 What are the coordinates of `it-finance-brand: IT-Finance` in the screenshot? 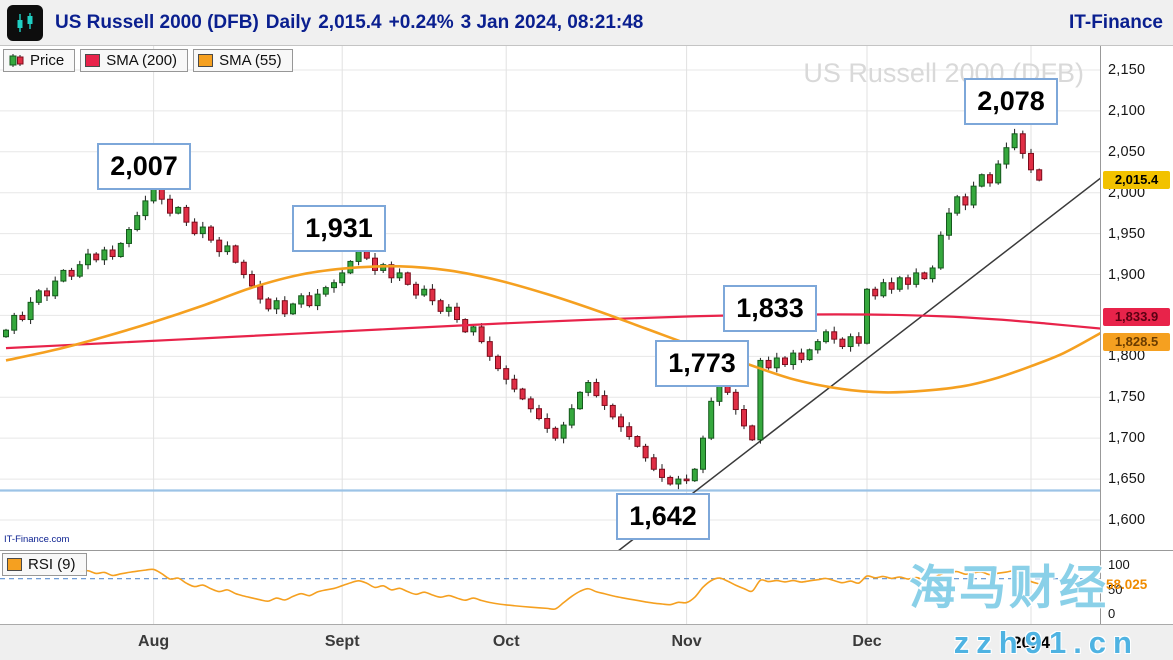 It's located at (1116, 22).